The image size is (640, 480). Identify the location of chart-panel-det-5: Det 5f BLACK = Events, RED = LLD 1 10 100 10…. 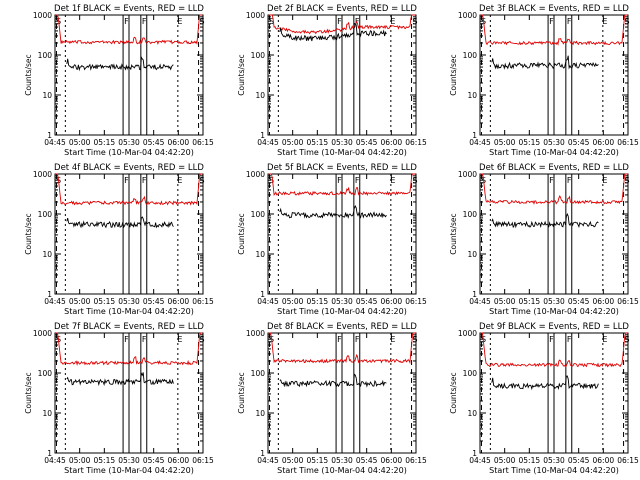
(332, 239).